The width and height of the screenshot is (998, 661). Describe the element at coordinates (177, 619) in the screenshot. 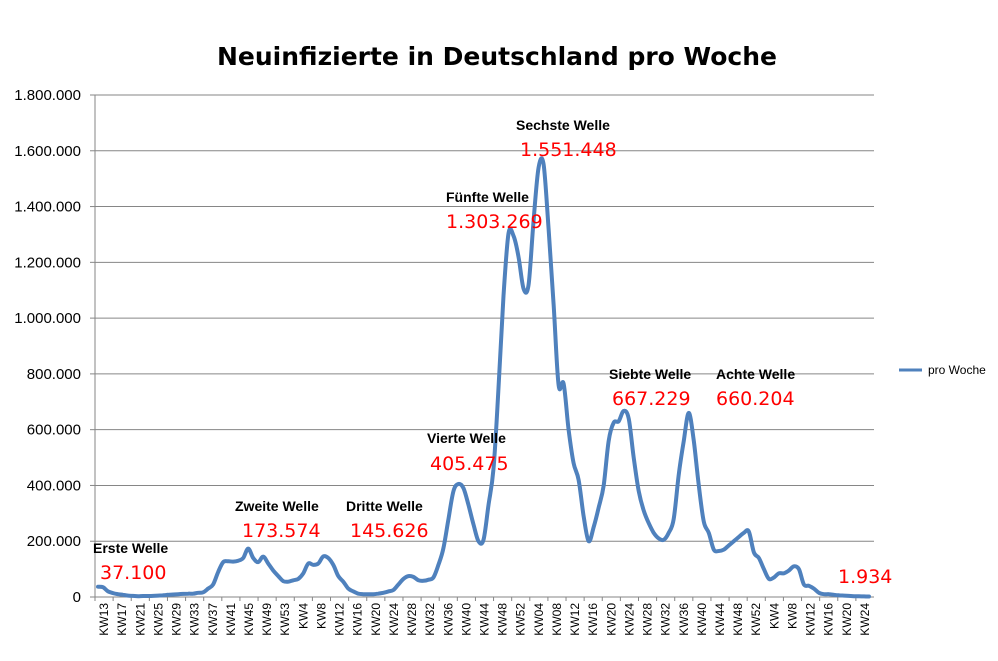

I see `x-tick-label: KW29` at that location.